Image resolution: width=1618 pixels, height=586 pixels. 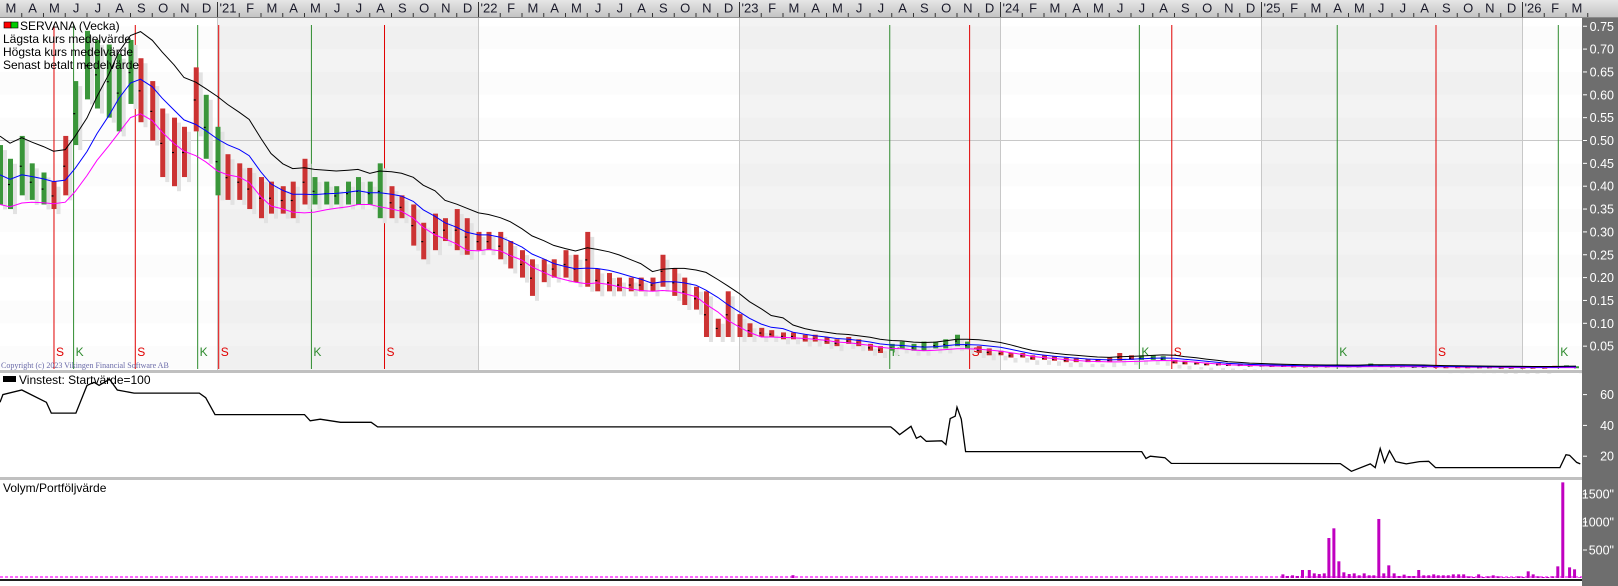 I want to click on legend-last-ma: Senast betalt medelvärde, so click(x=71, y=65).